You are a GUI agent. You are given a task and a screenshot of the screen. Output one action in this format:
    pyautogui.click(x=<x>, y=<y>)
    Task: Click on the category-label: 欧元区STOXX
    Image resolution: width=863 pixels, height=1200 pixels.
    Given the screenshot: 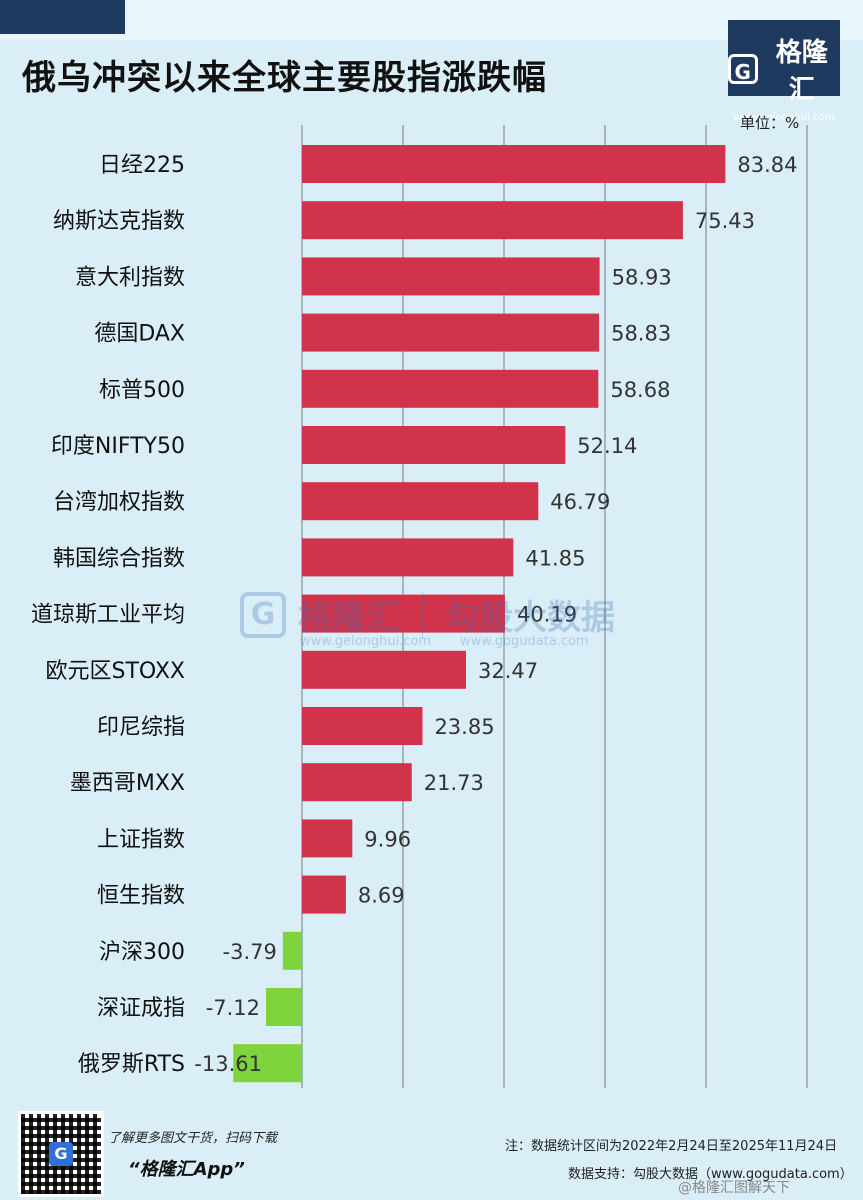 What is the action you would take?
    pyautogui.click(x=115, y=671)
    